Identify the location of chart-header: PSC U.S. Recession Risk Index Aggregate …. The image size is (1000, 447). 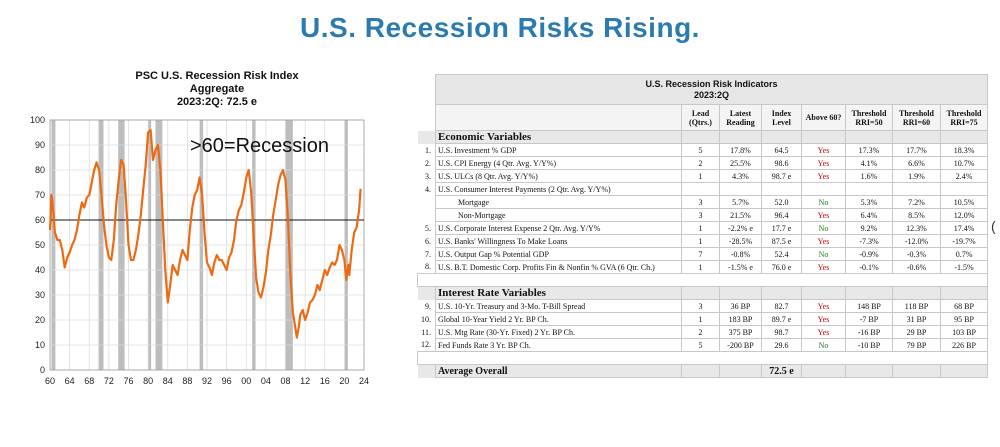
(217, 89).